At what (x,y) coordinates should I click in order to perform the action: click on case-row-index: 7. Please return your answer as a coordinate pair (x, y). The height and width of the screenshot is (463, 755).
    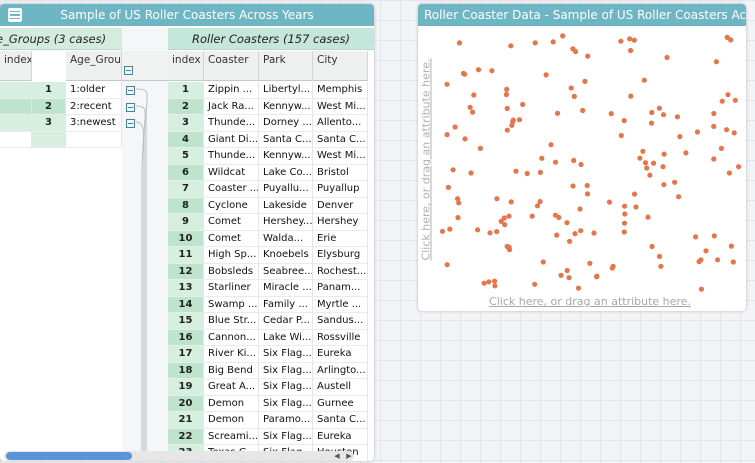
    Looking at the image, I should click on (186, 189).